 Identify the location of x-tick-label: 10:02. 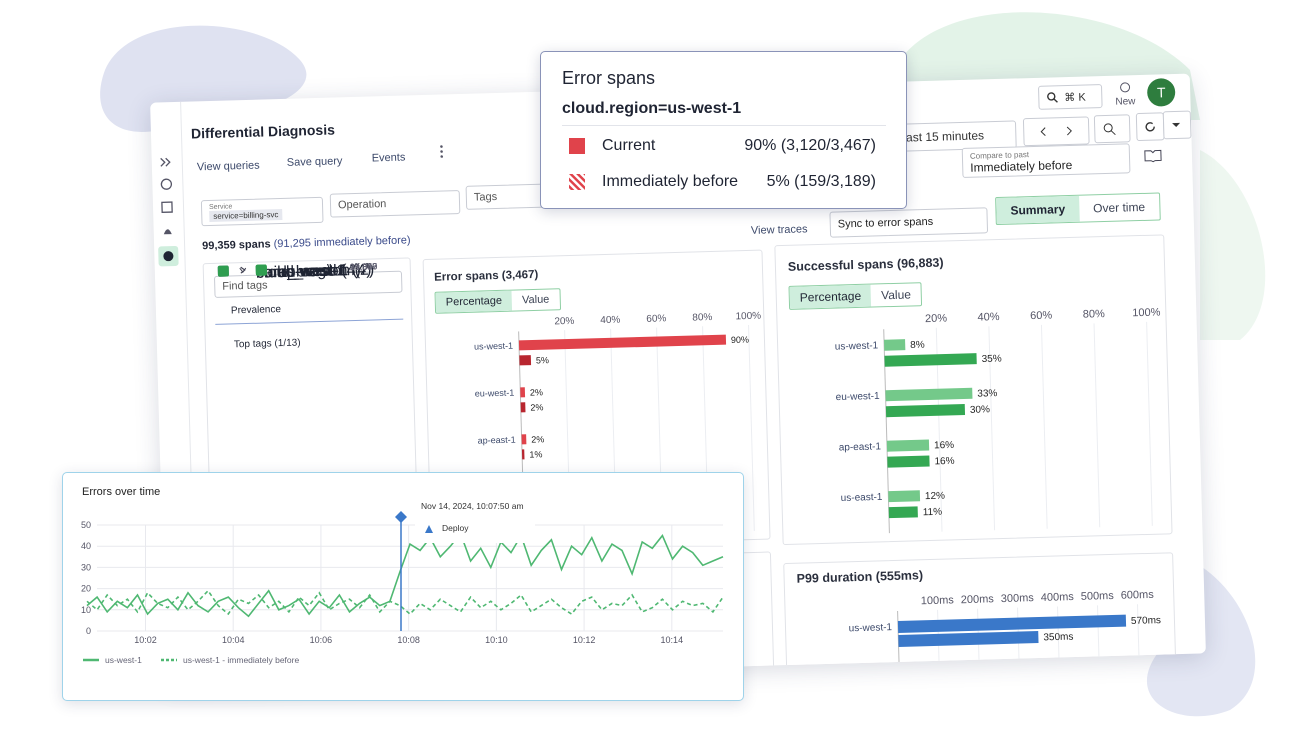
(145, 640).